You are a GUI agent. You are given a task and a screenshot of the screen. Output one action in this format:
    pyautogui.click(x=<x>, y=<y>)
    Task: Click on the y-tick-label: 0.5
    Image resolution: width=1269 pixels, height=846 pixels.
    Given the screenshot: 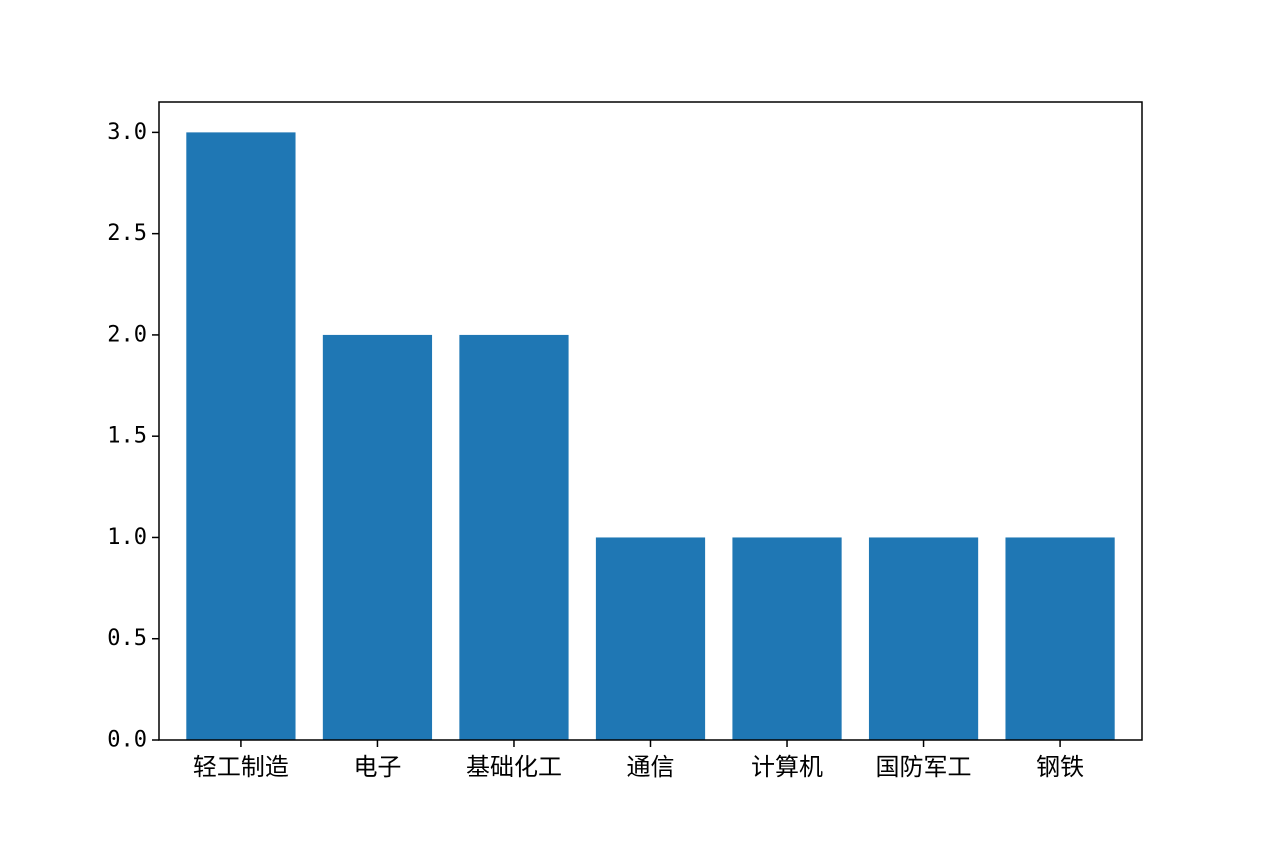 What is the action you would take?
    pyautogui.click(x=127, y=638)
    